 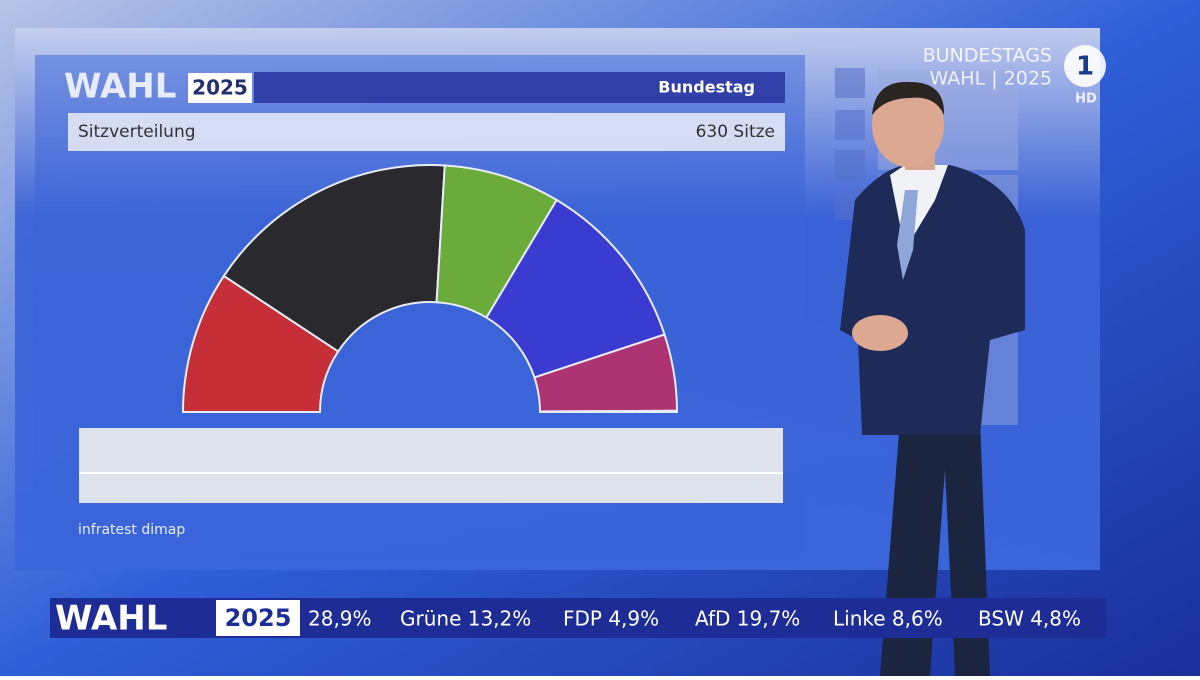 I want to click on ticker-item: Grüne 13,2%, so click(x=465, y=619).